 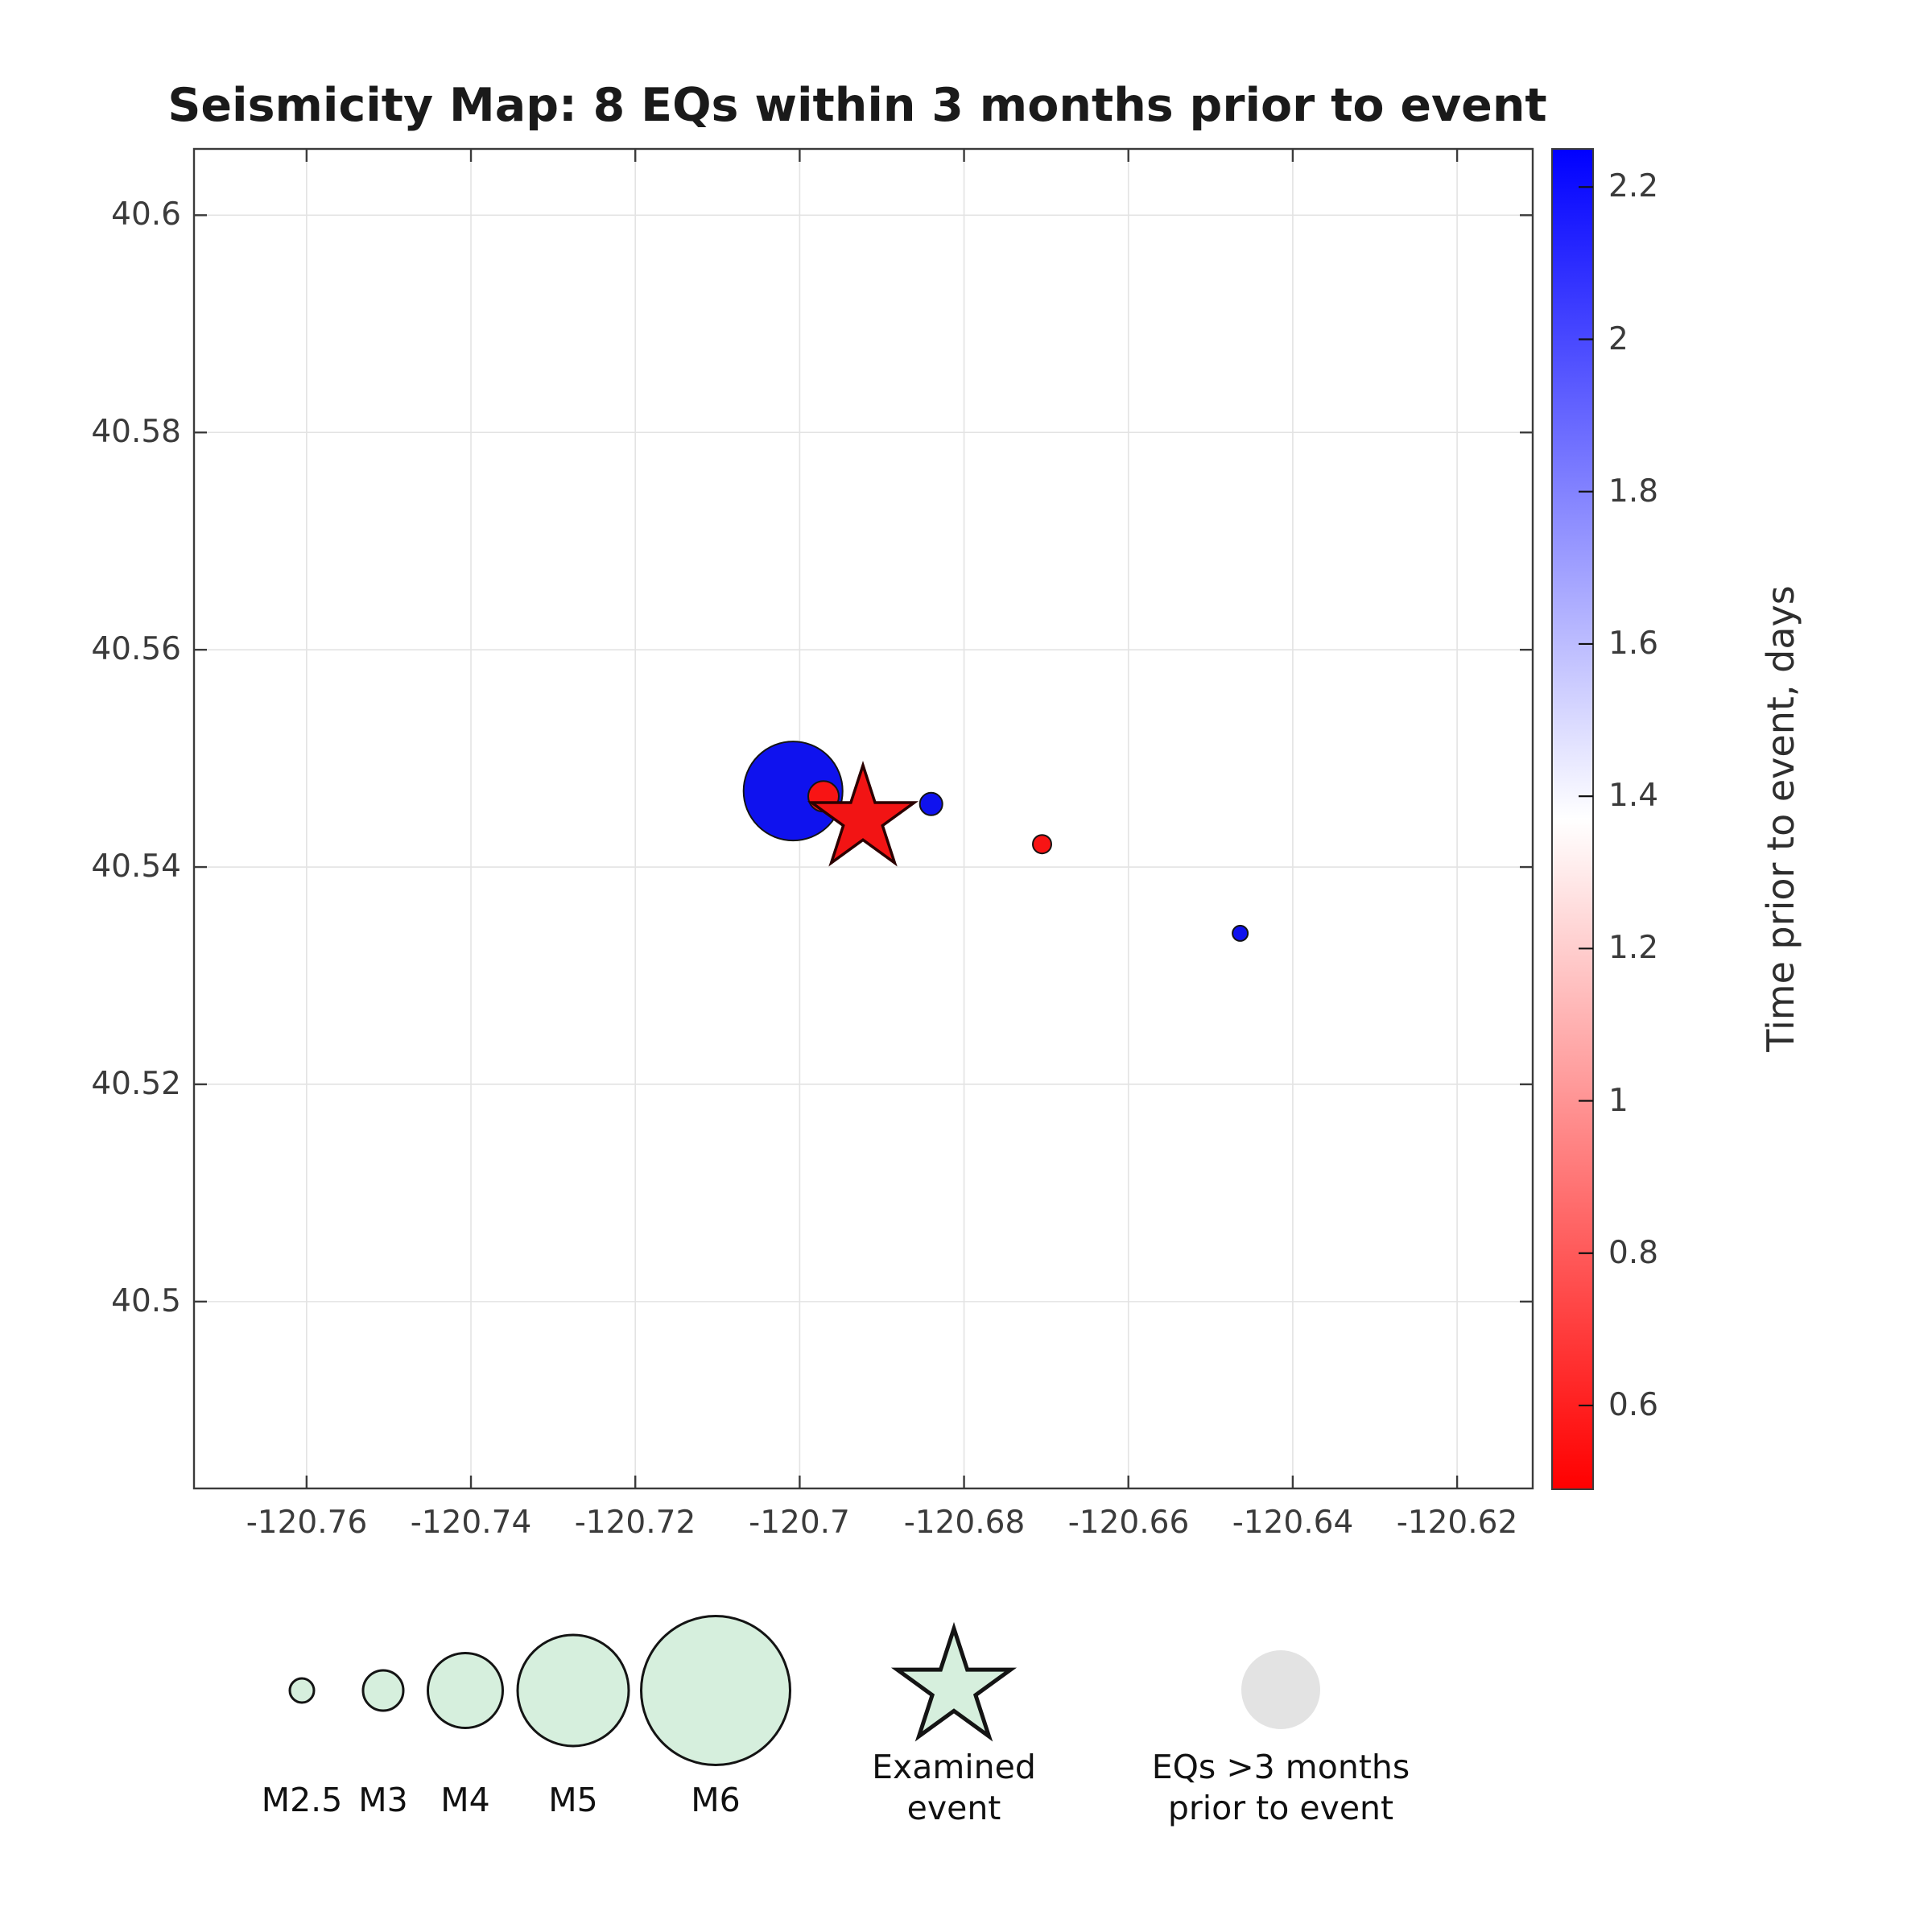 What do you see at coordinates (965, 1523) in the screenshot?
I see `x-axis-tick-label: -120.68` at bounding box center [965, 1523].